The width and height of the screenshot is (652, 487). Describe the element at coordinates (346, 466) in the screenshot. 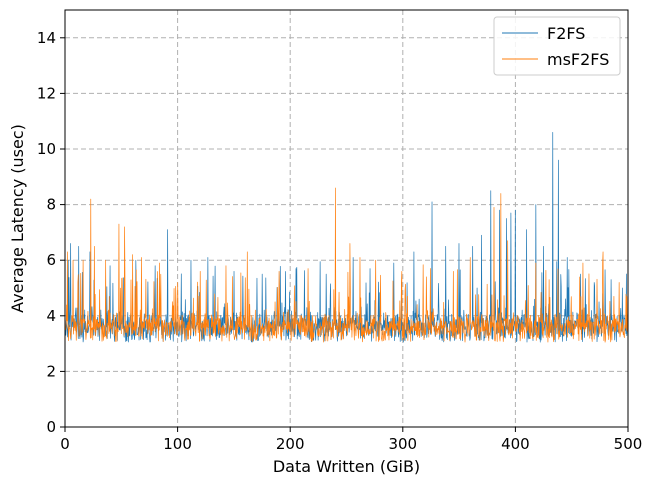

I see `x-axis-label: Data Written (GiB)` at that location.